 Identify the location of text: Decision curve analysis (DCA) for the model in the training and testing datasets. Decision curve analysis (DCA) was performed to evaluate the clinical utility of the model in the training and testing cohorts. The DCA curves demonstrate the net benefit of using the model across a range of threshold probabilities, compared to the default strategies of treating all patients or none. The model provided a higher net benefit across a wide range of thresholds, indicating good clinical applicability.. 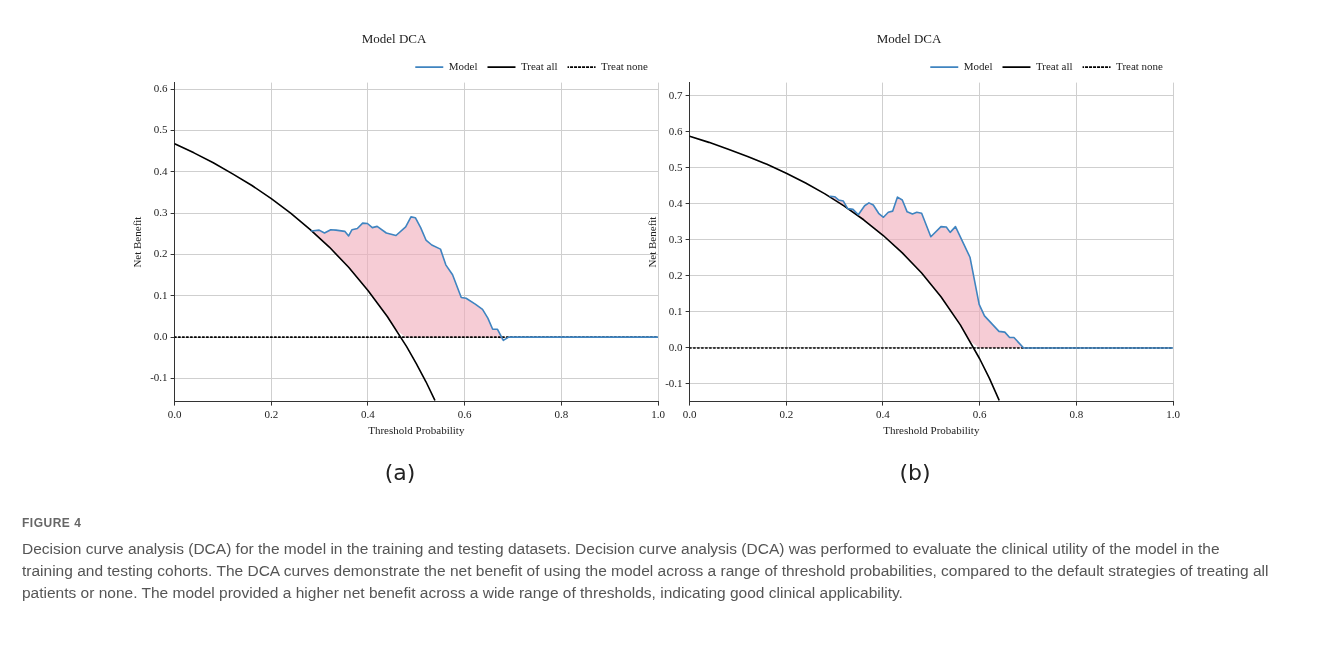
(646, 571).